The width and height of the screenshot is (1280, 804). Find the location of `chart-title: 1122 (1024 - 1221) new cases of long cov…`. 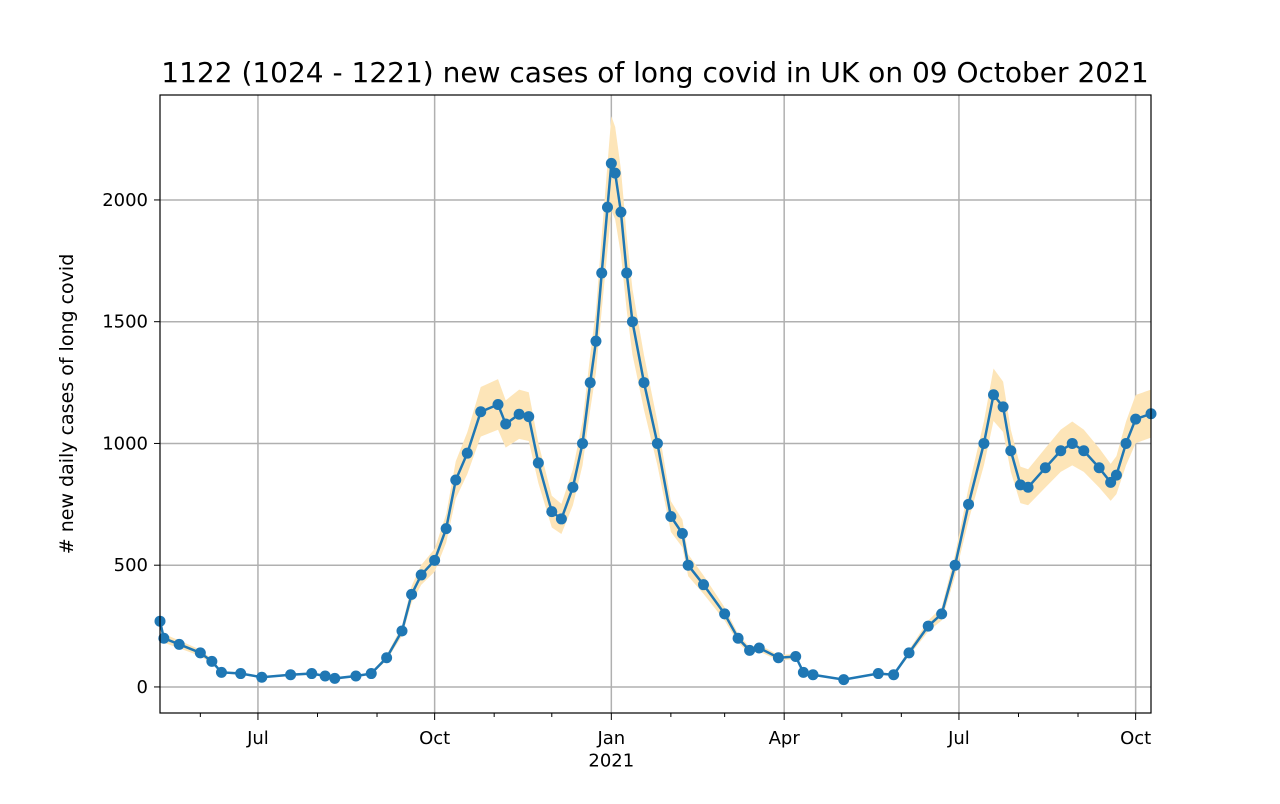

chart-title: 1122 (1024 - 1221) new cases of long cov… is located at coordinates (654, 72).